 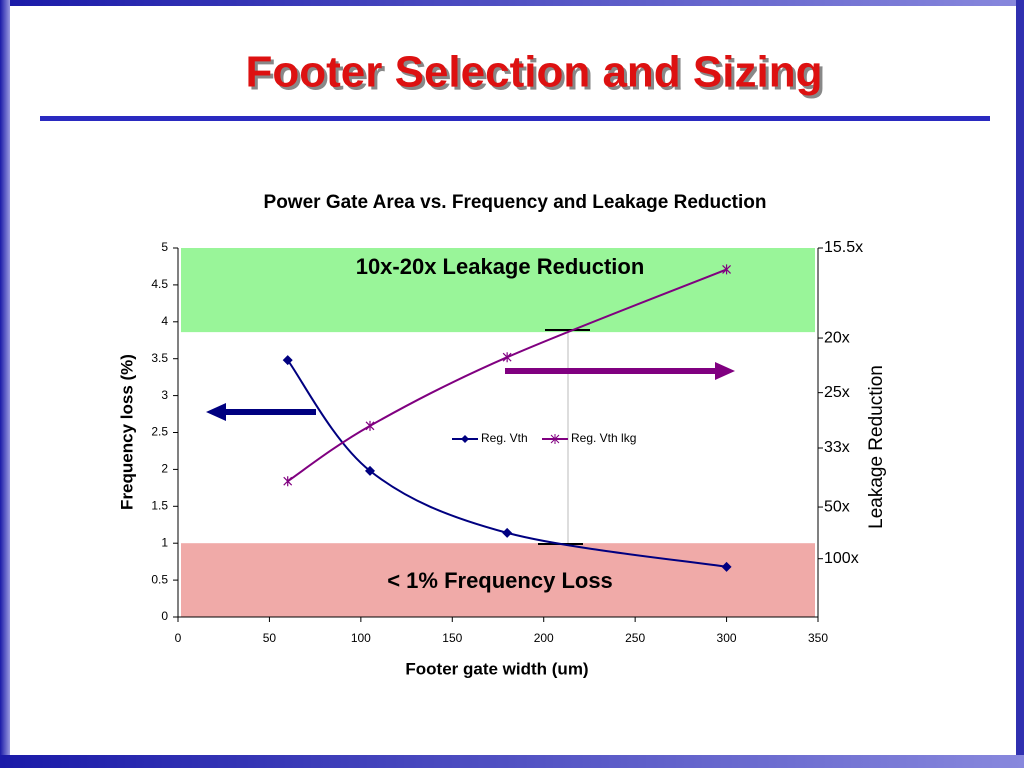 What do you see at coordinates (818, 638) in the screenshot?
I see `x-tick-label: 350` at bounding box center [818, 638].